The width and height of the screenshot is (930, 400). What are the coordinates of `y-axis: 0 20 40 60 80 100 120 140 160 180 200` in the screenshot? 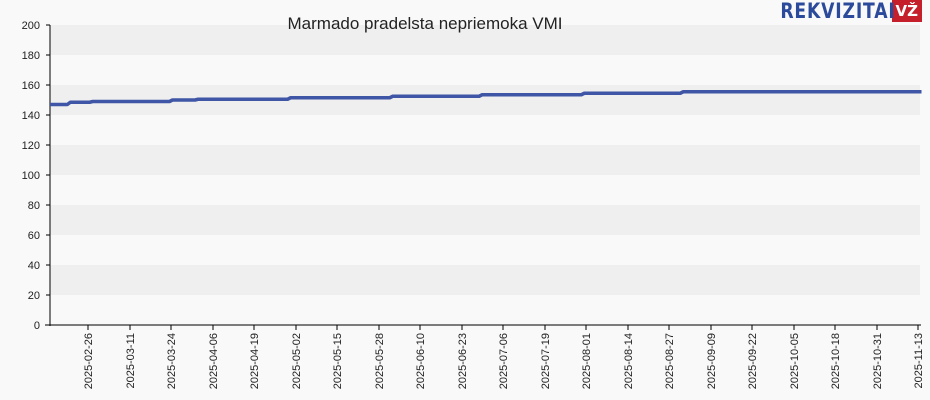 It's located at (36, 176).